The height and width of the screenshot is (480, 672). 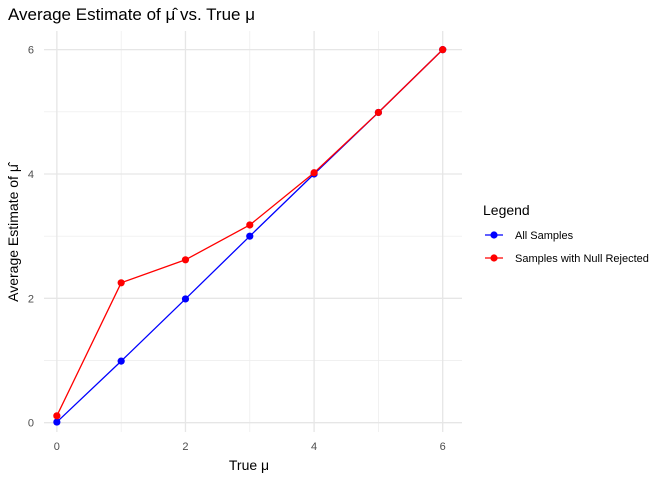 What do you see at coordinates (443, 447) in the screenshot?
I see `x-tick-label: 6` at bounding box center [443, 447].